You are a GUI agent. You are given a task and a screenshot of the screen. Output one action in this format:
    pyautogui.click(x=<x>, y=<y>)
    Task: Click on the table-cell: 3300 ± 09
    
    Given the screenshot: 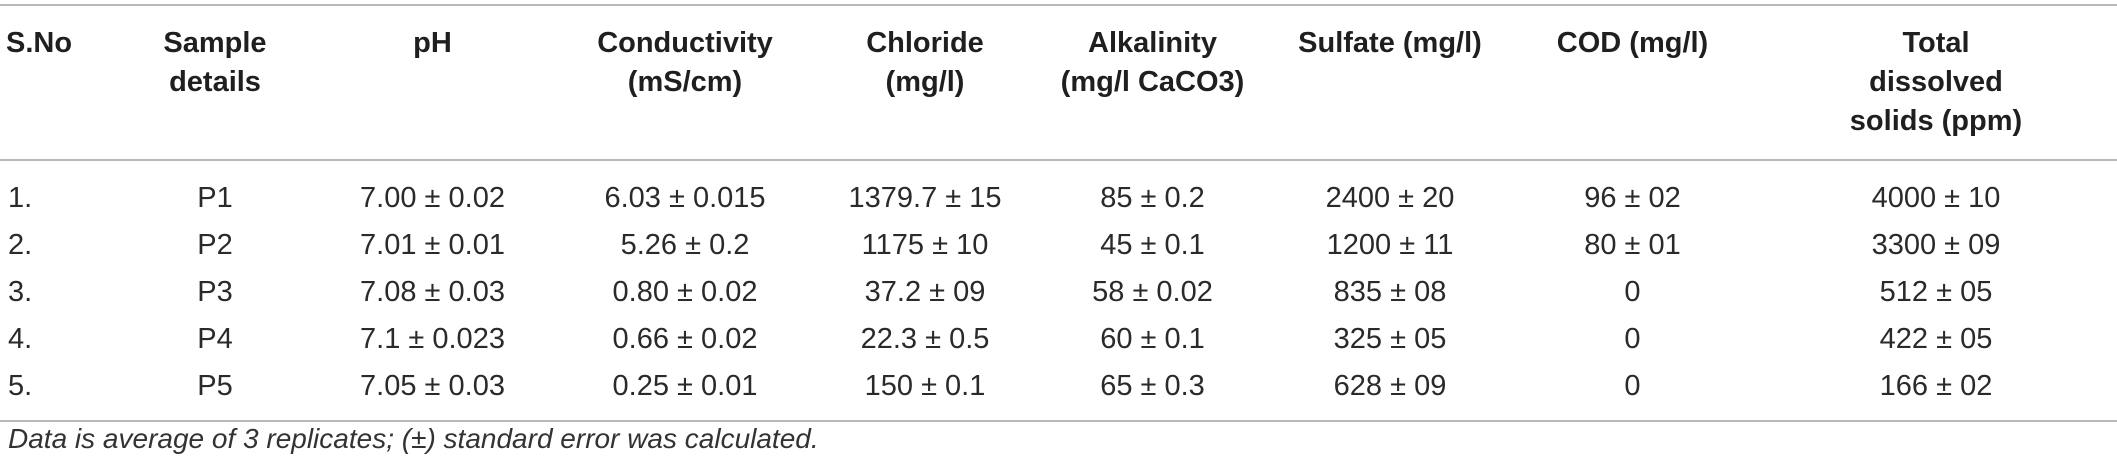 What is the action you would take?
    pyautogui.click(x=1936, y=244)
    